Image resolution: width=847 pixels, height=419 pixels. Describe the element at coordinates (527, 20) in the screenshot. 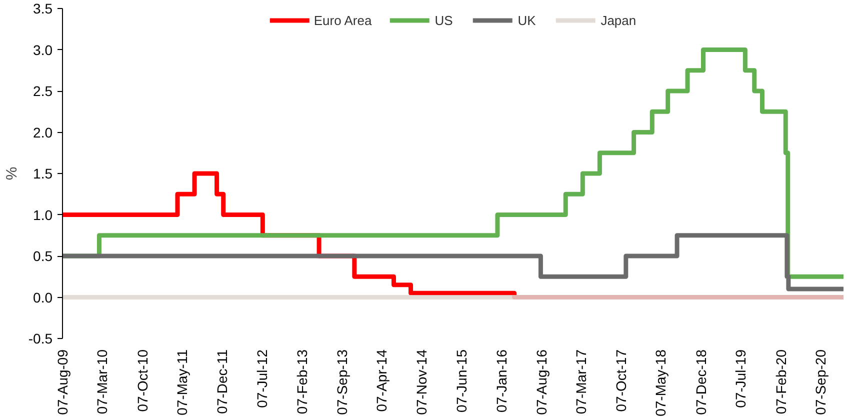

I see `legend-label: UK` at that location.